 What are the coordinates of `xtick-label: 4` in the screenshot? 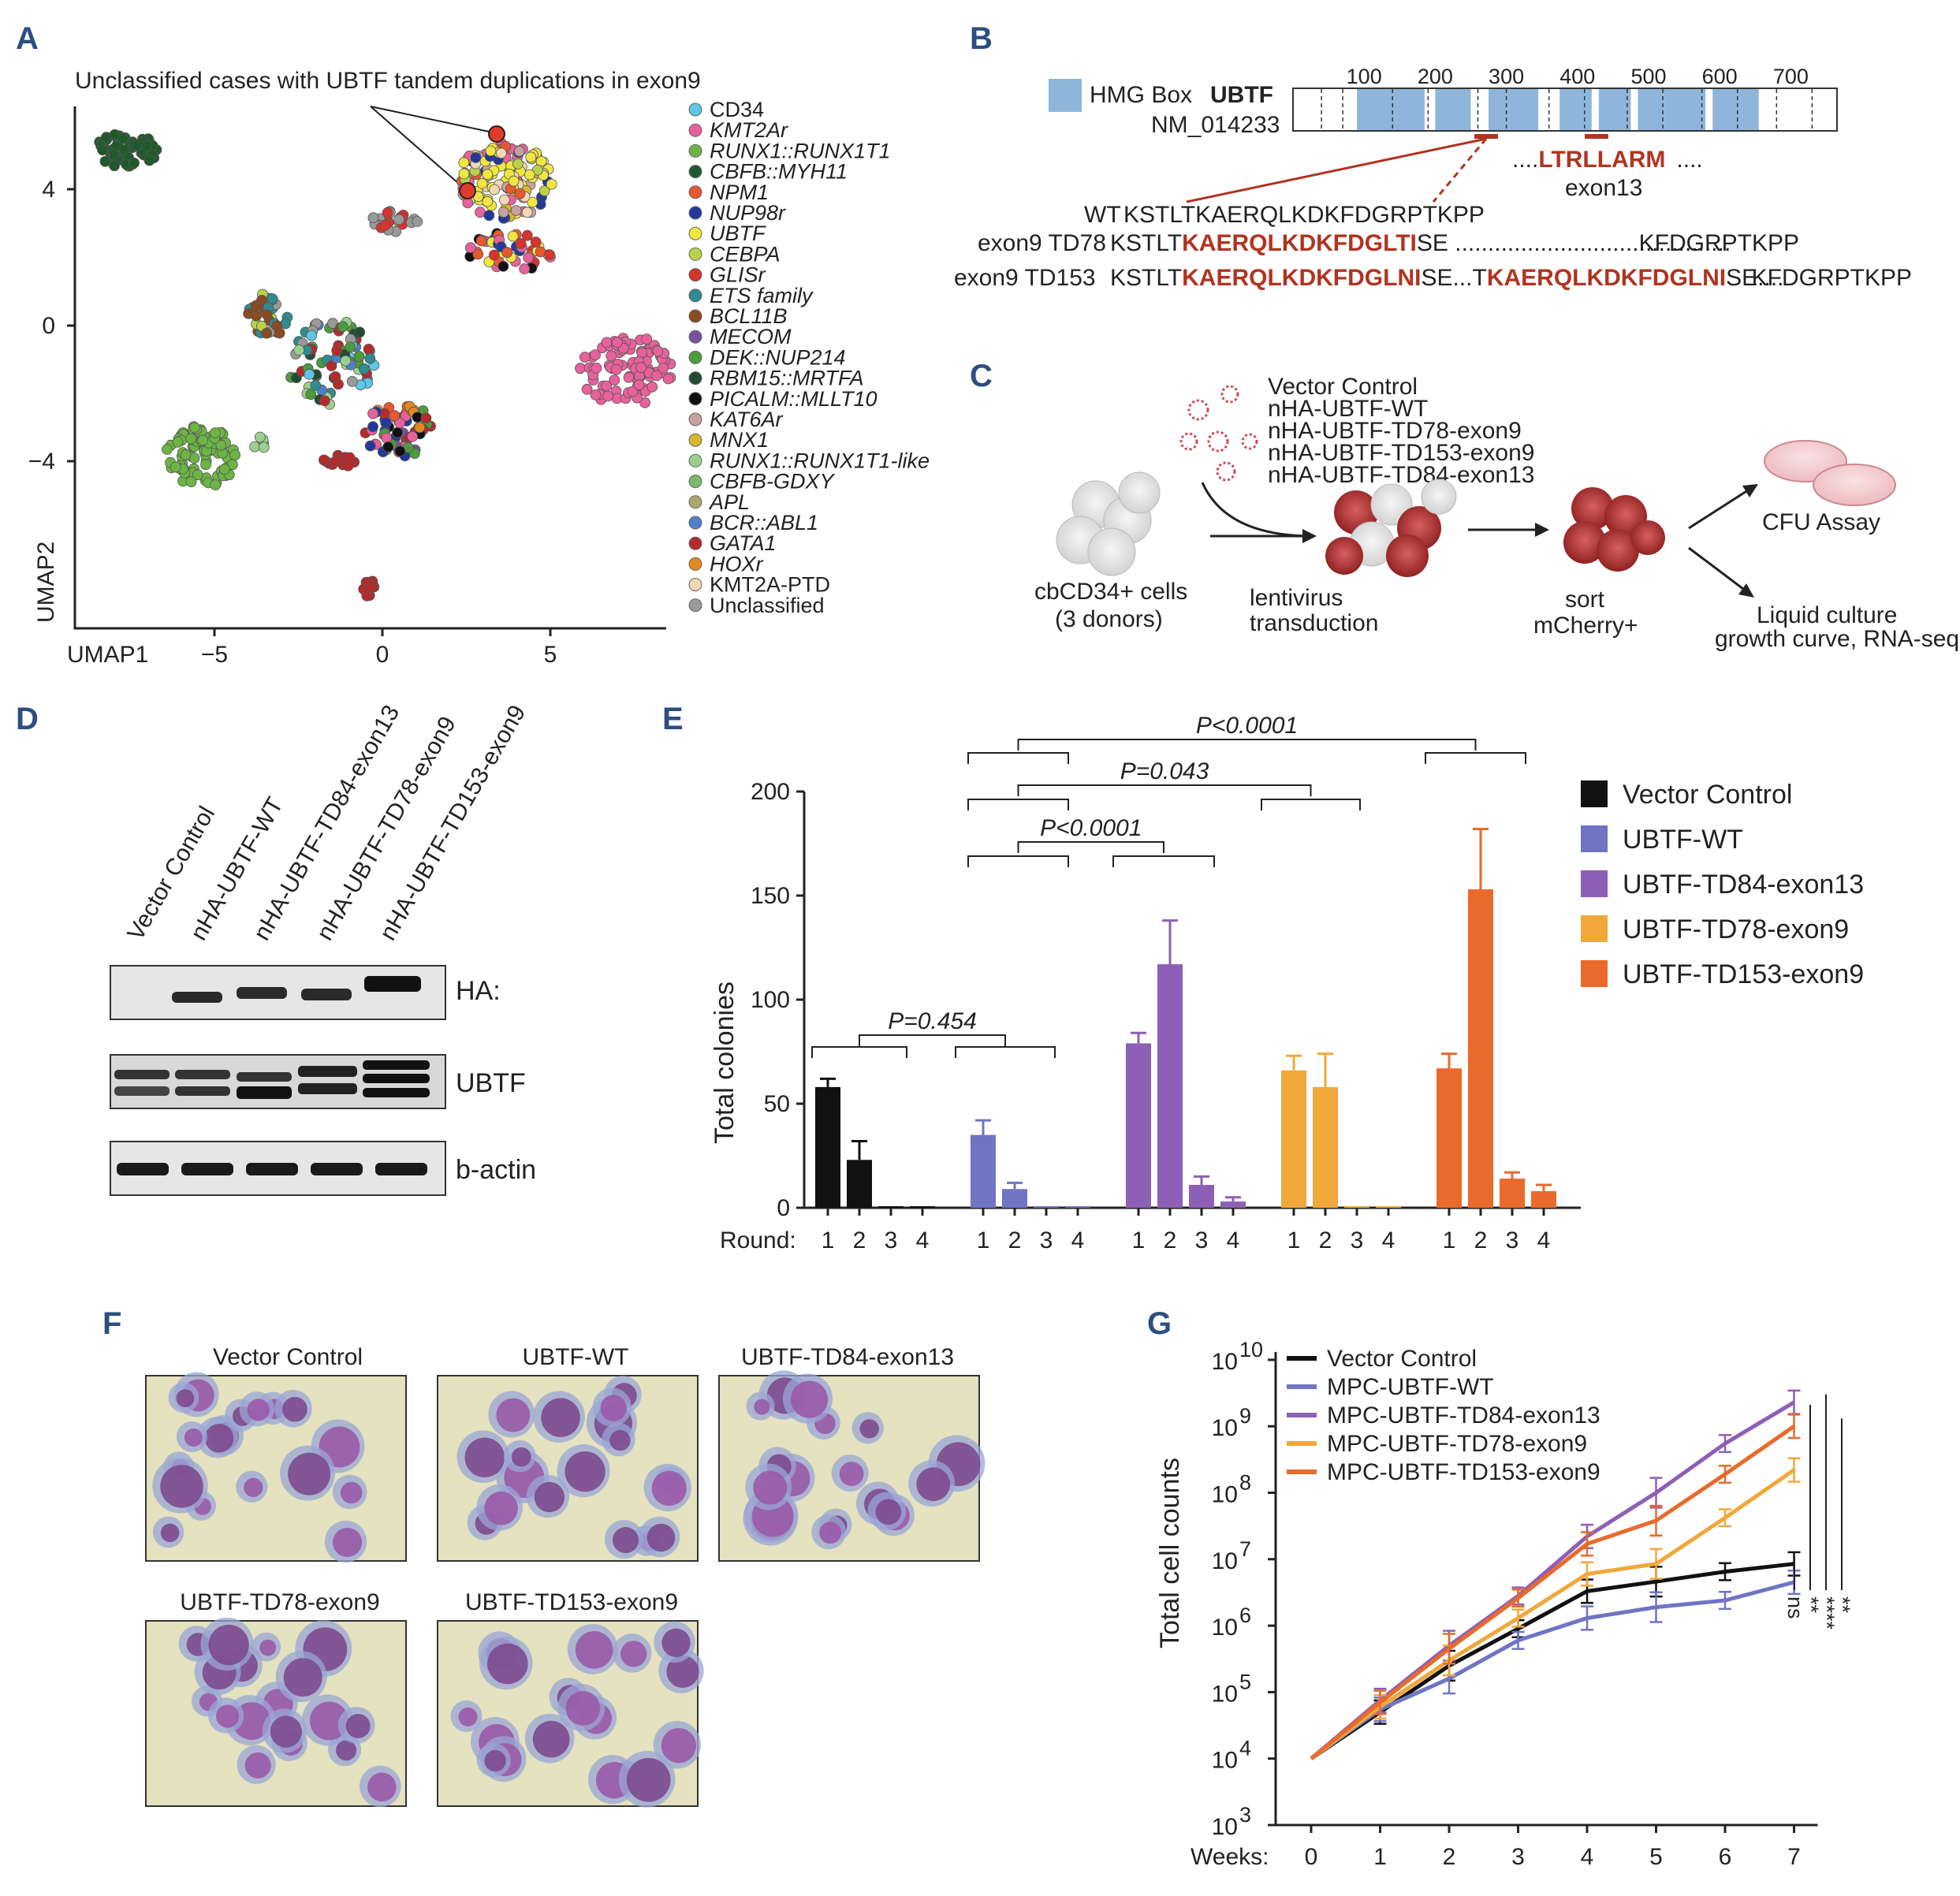 It's located at (1388, 1240).